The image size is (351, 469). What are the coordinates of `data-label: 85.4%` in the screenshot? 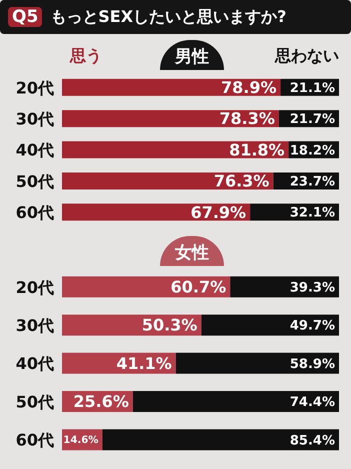 It's located at (312, 440).